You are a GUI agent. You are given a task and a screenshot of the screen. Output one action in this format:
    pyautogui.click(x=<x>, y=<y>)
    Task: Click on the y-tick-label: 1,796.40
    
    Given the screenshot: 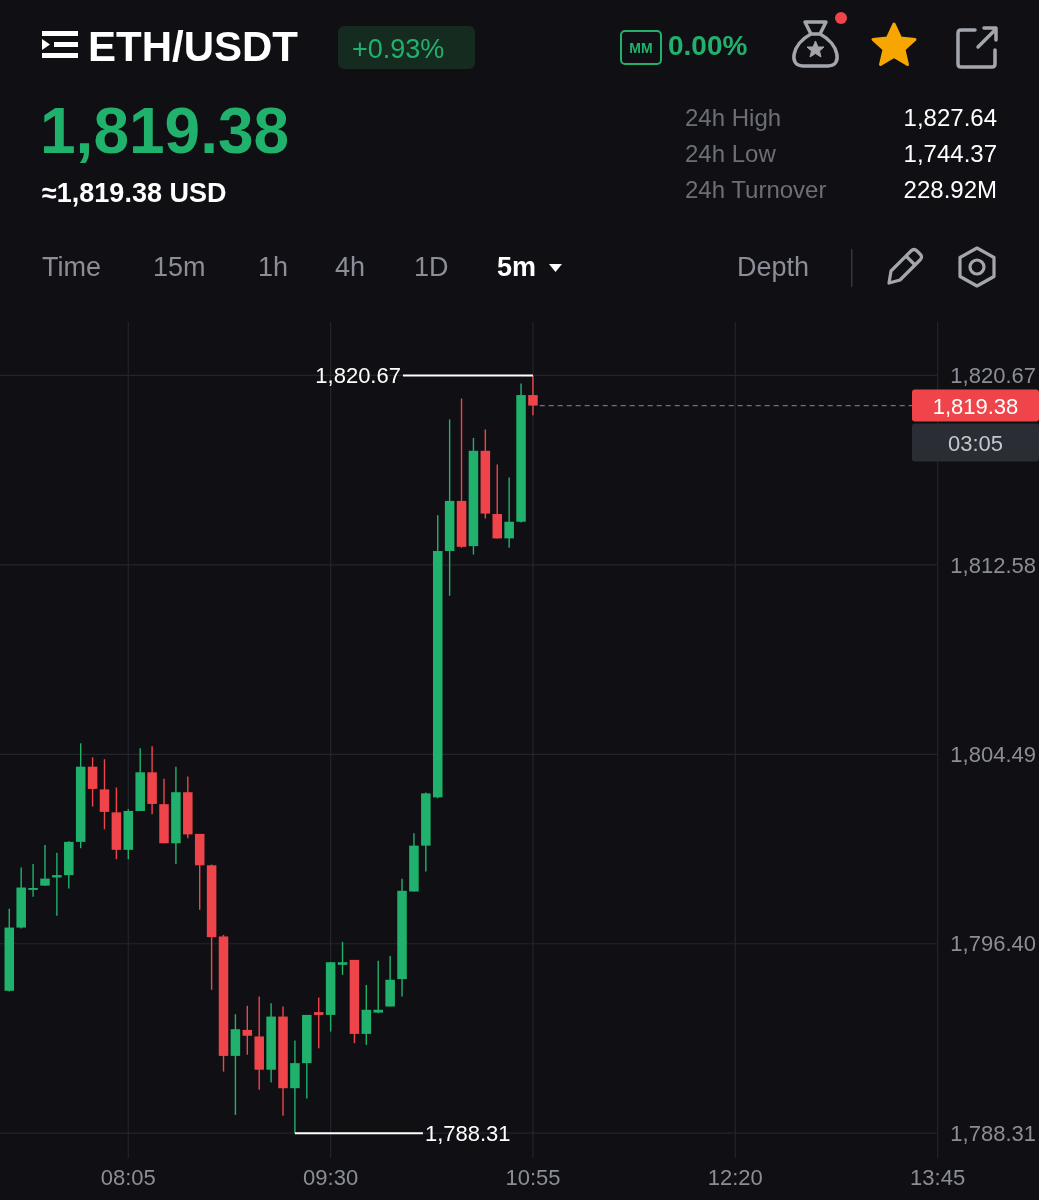 What is the action you would take?
    pyautogui.click(x=993, y=944)
    